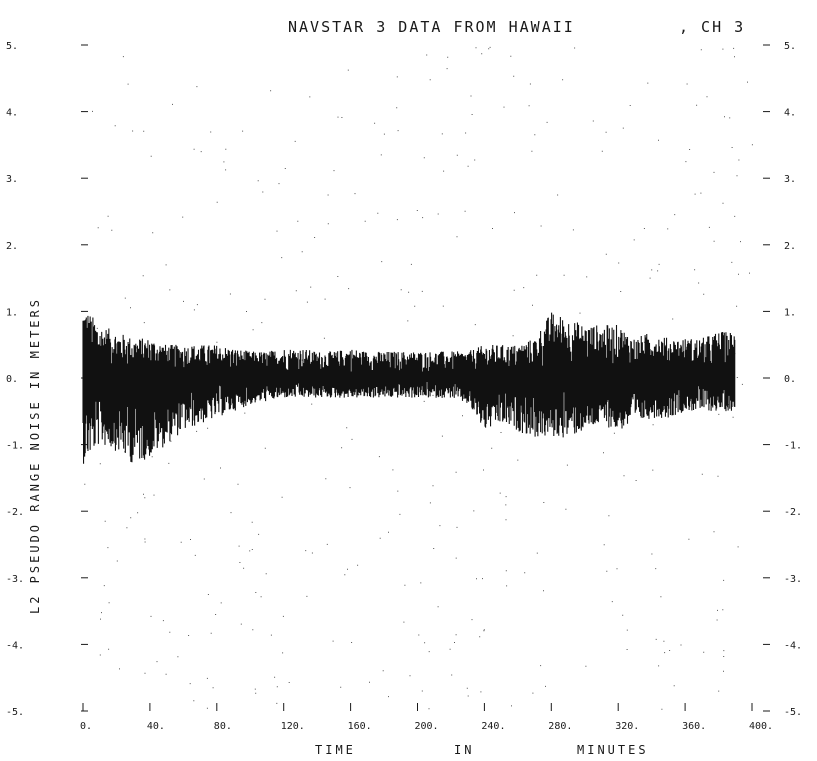 Image resolution: width=817 pixels, height=761 pixels. Describe the element at coordinates (790, 246) in the screenshot. I see `y-tick-label-right: 2.` at that location.